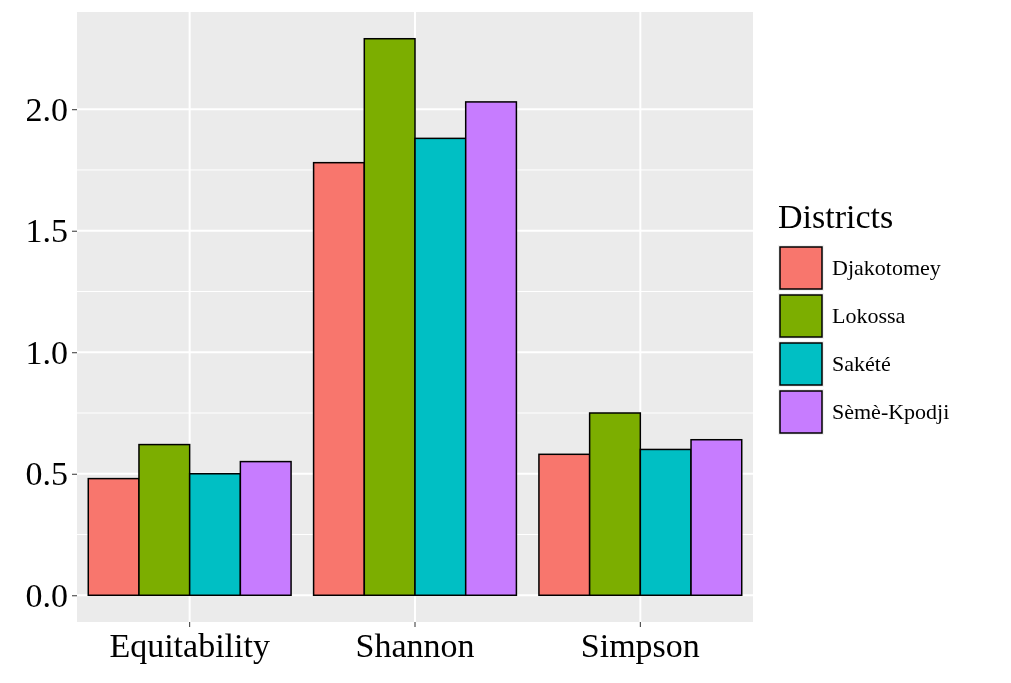 The height and width of the screenshot is (683, 1011). I want to click on legend-title: Districts, so click(836, 216).